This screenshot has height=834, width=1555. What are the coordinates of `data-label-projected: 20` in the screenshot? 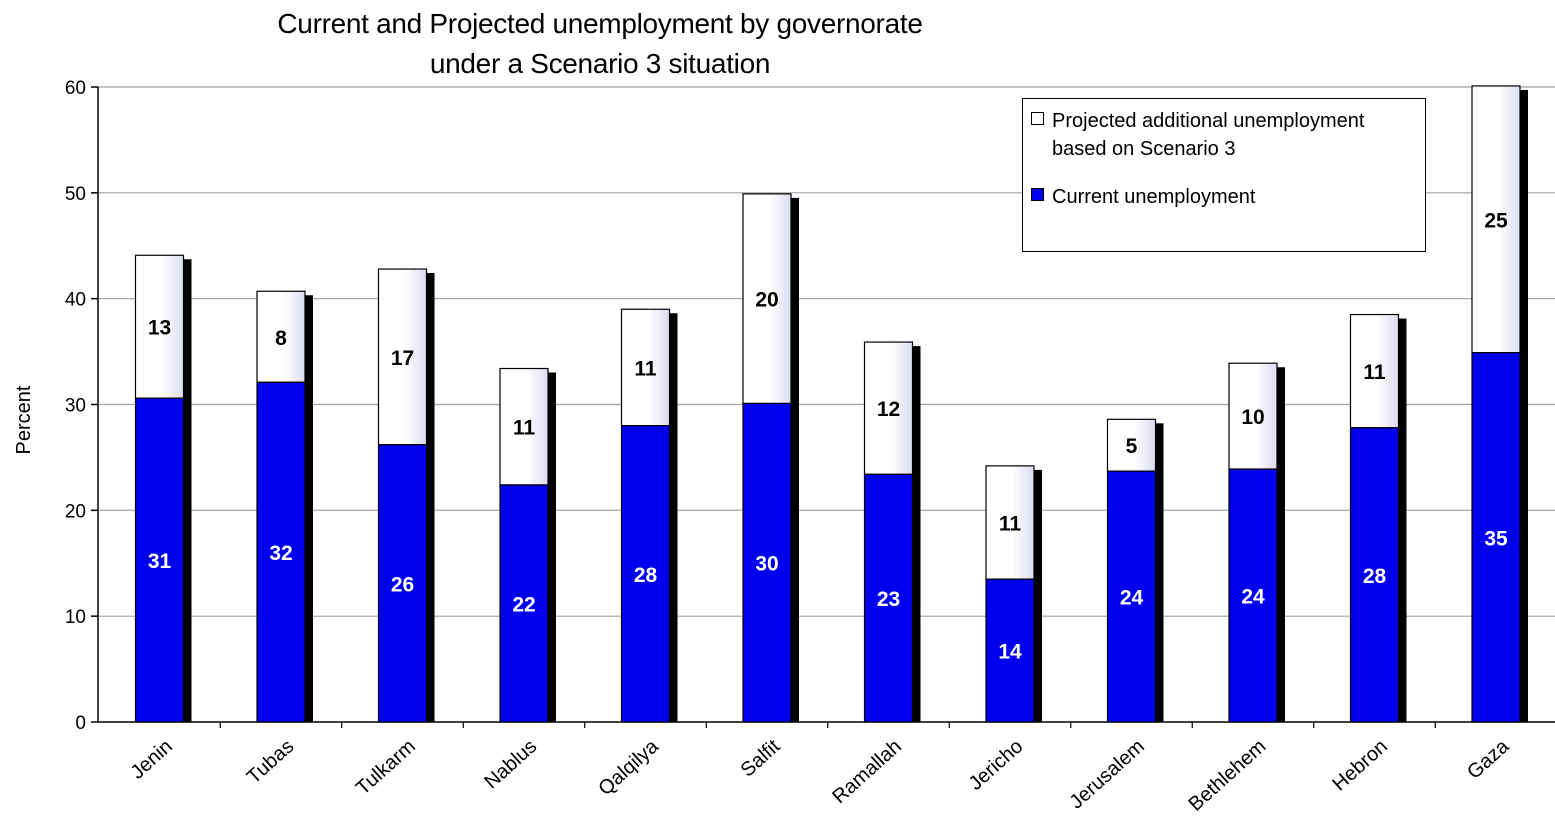 It's located at (766, 300).